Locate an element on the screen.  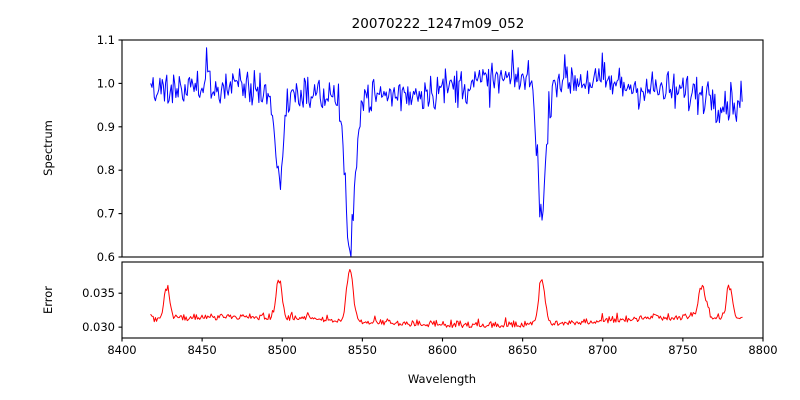
x-tick-label: 8700 is located at coordinates (602, 350).